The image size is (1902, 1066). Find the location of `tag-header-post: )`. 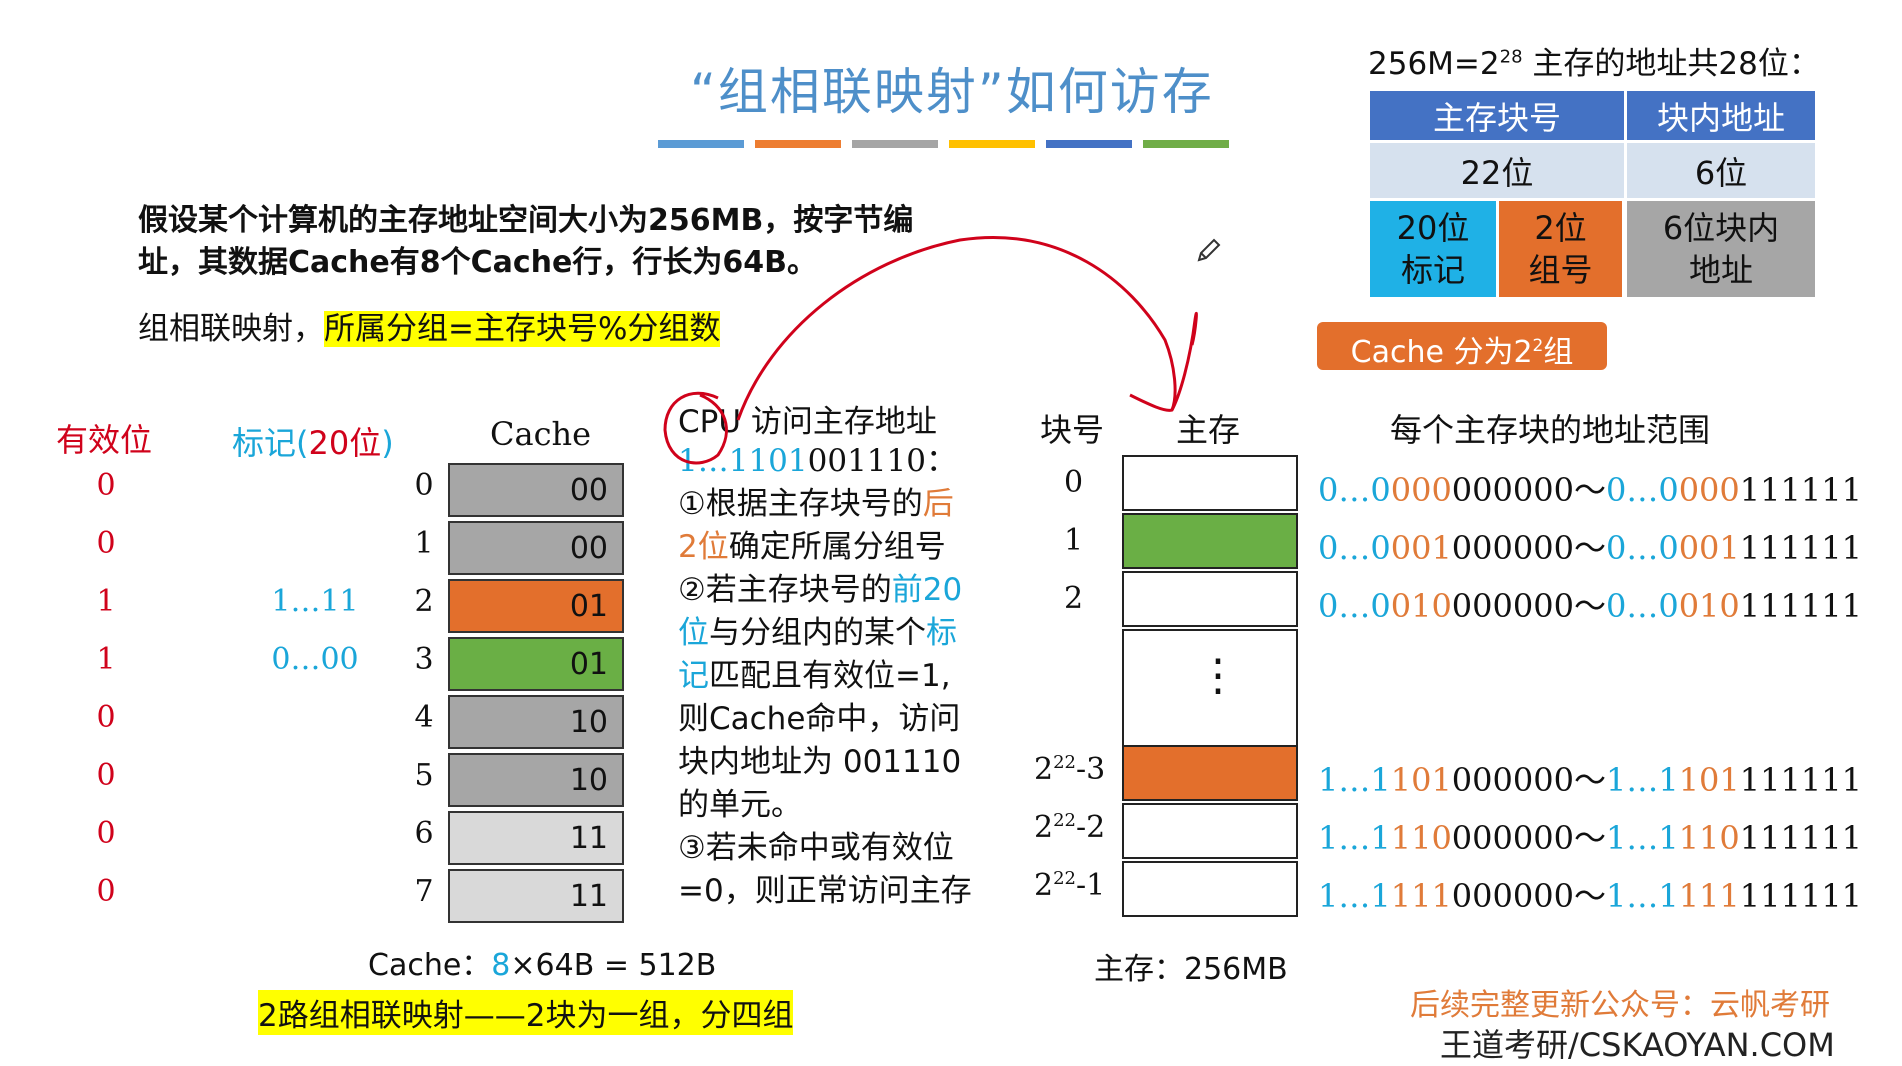

tag-header-post: ) is located at coordinates (387, 443).